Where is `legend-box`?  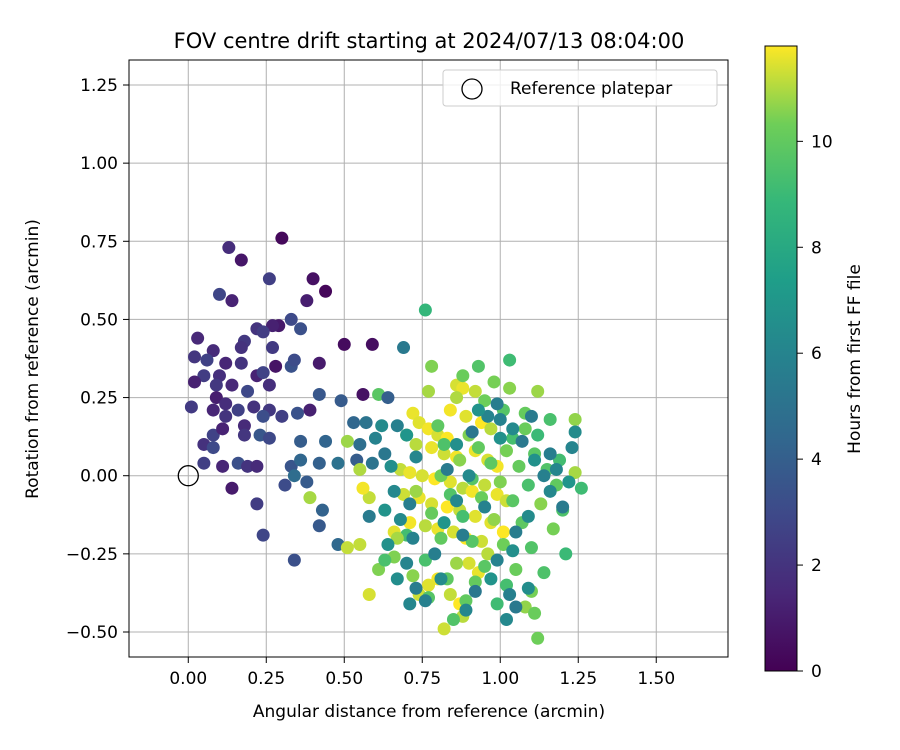
legend-box is located at coordinates (580, 88).